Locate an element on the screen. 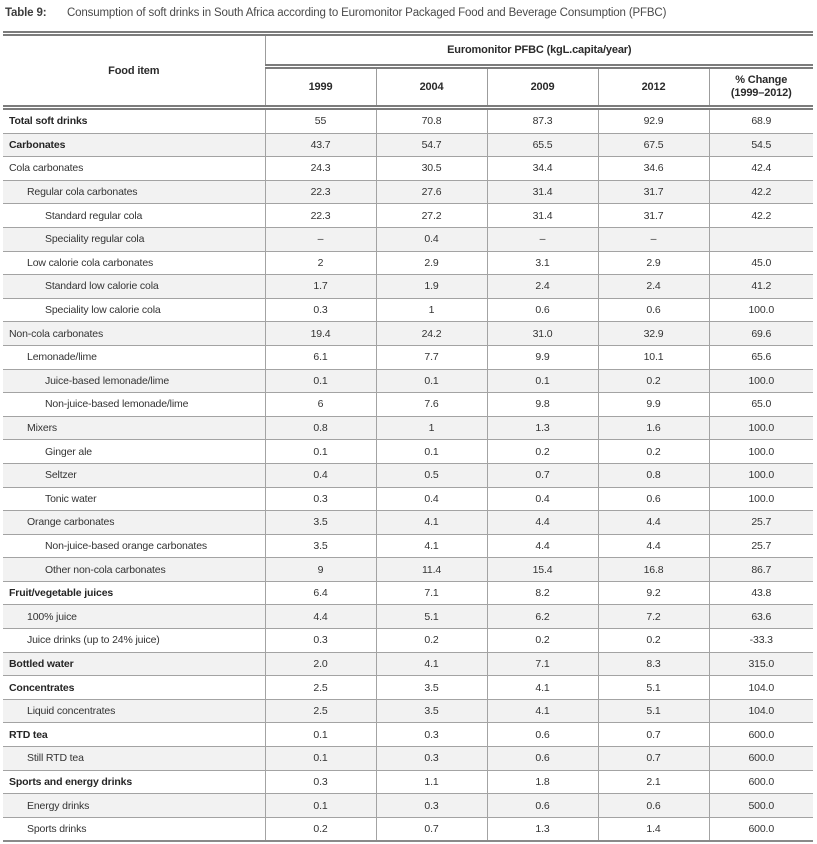 The image size is (817, 844). value-cell: 87.3 is located at coordinates (543, 120).